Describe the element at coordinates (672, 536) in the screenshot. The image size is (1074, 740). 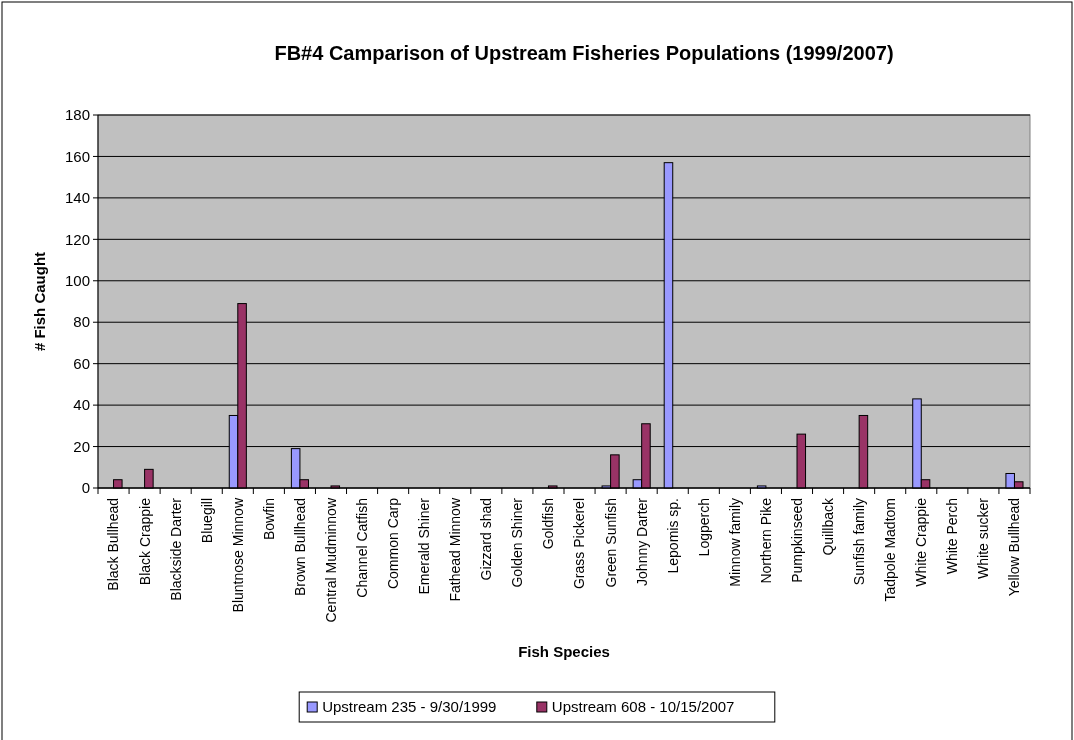
I see `x-tick-label: Lepomis sp.` at that location.